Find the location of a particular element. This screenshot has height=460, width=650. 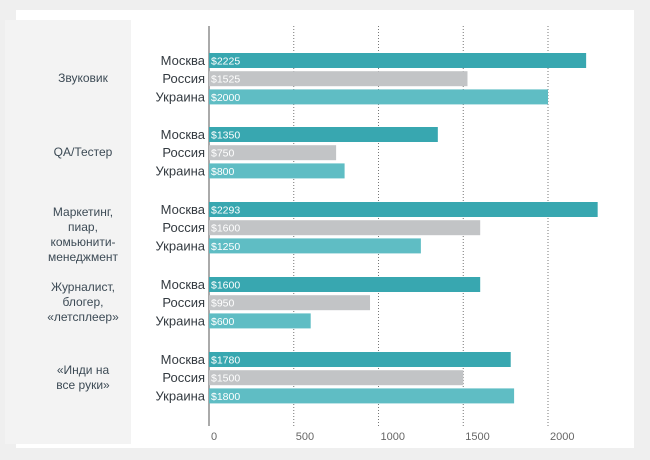

category-label: Маркетинг, пиар, комьюнити-менеджмент is located at coordinates (83, 235).